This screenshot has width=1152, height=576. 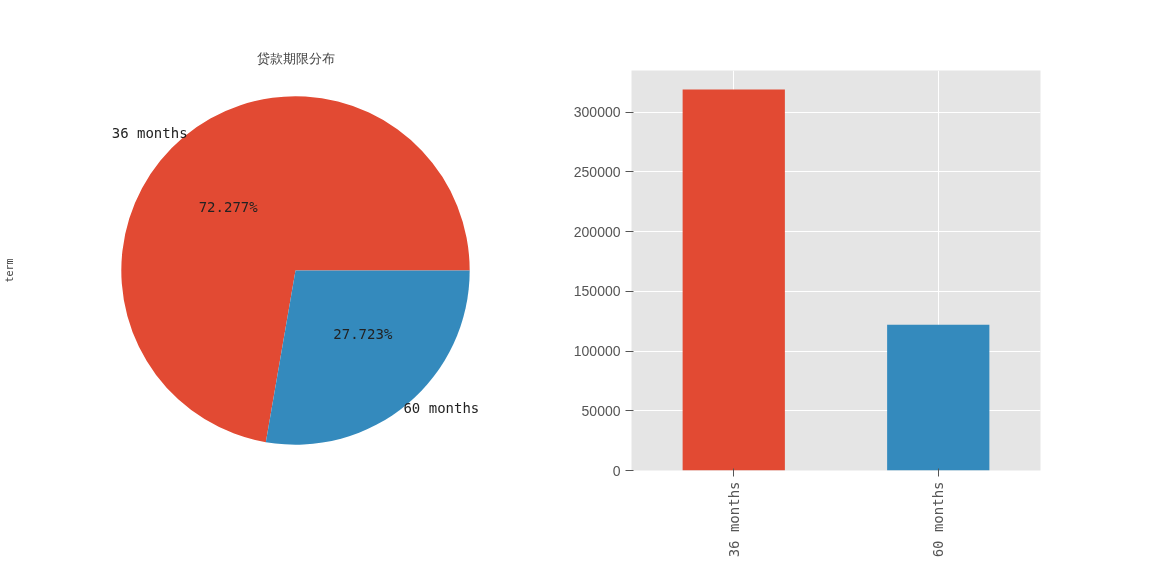 I want to click on y-tick-label: 150000, so click(x=597, y=291).